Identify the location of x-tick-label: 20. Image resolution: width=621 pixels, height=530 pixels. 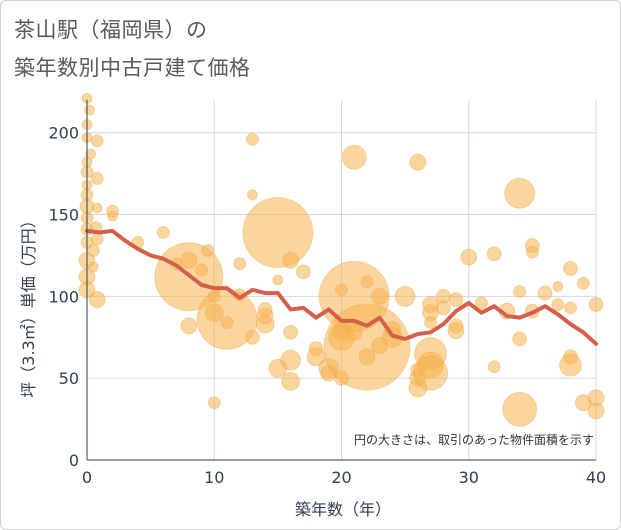
(341, 477).